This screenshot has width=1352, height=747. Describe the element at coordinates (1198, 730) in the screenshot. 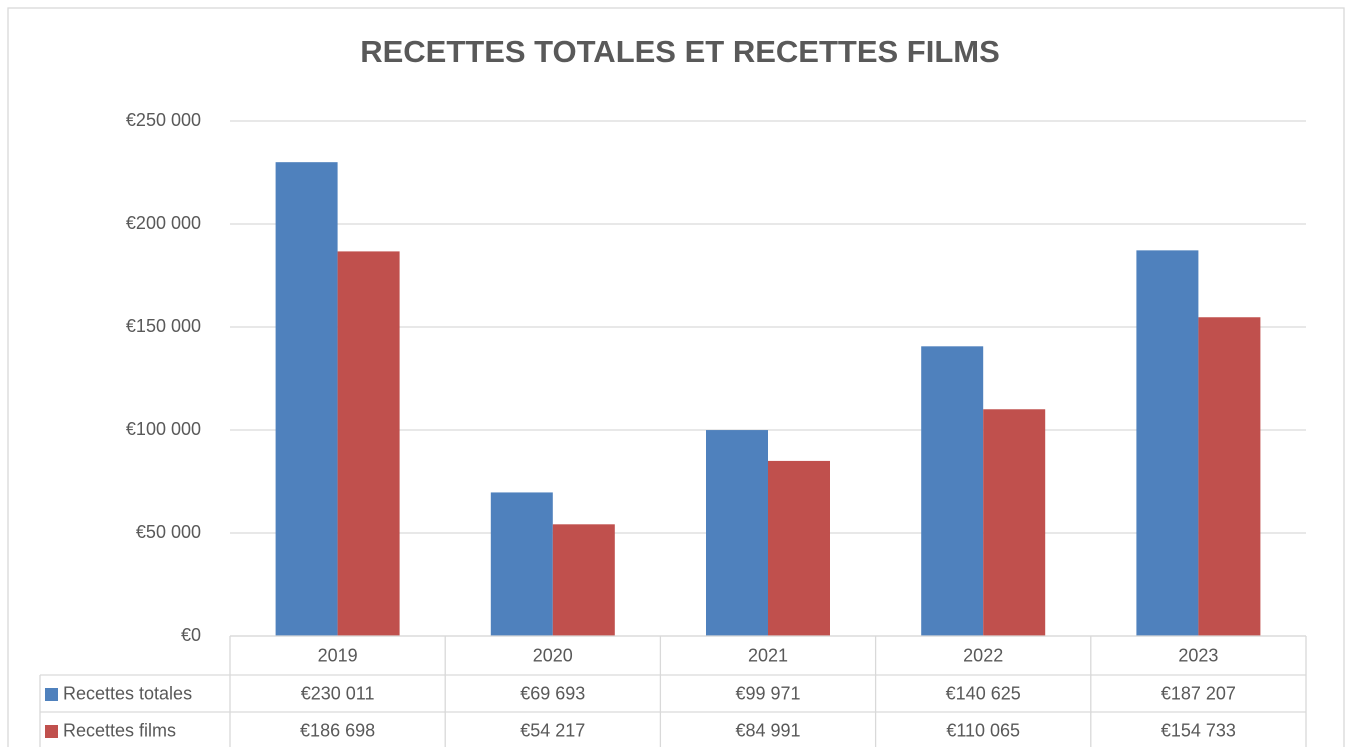

I see `table-value: €154 733` at that location.